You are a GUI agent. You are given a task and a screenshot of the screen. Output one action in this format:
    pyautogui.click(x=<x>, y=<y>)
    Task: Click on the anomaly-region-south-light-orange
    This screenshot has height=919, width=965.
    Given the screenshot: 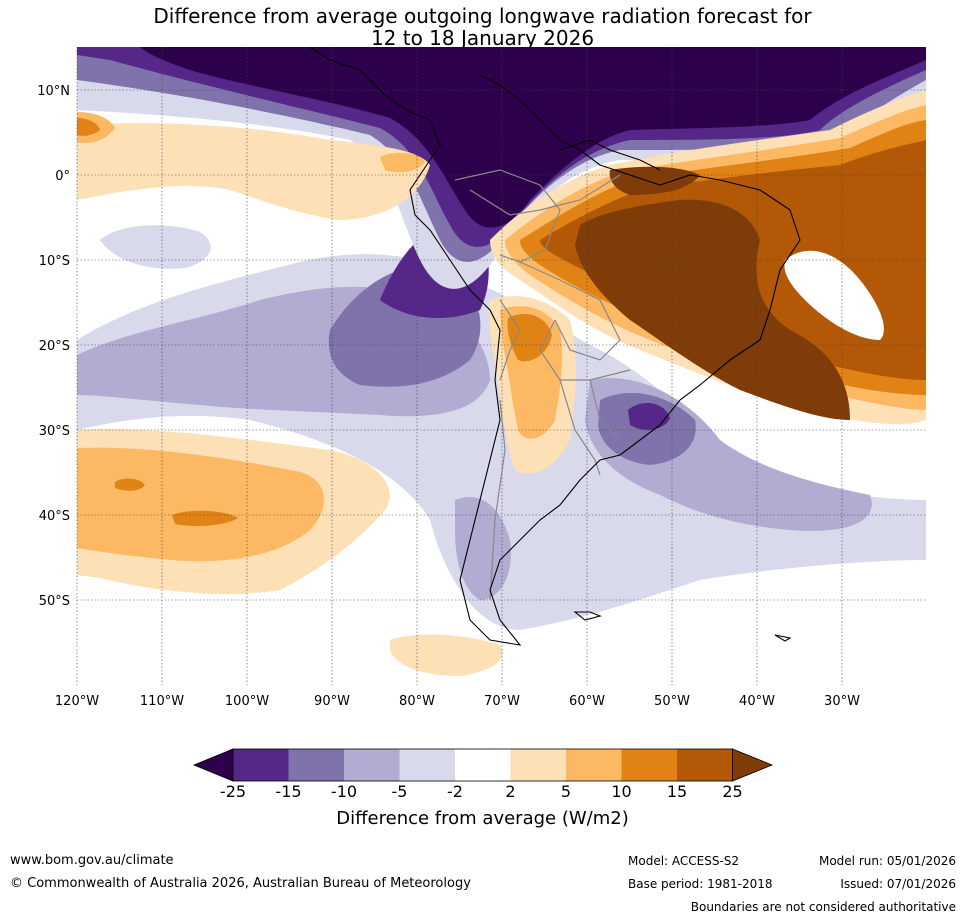 What is the action you would take?
    pyautogui.click(x=446, y=655)
    